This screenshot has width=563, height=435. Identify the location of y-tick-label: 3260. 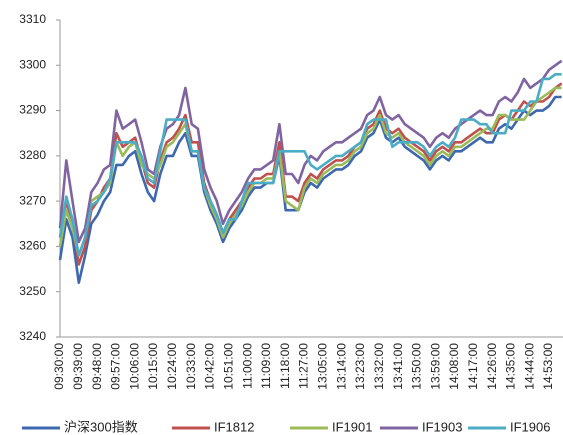
(32, 246).